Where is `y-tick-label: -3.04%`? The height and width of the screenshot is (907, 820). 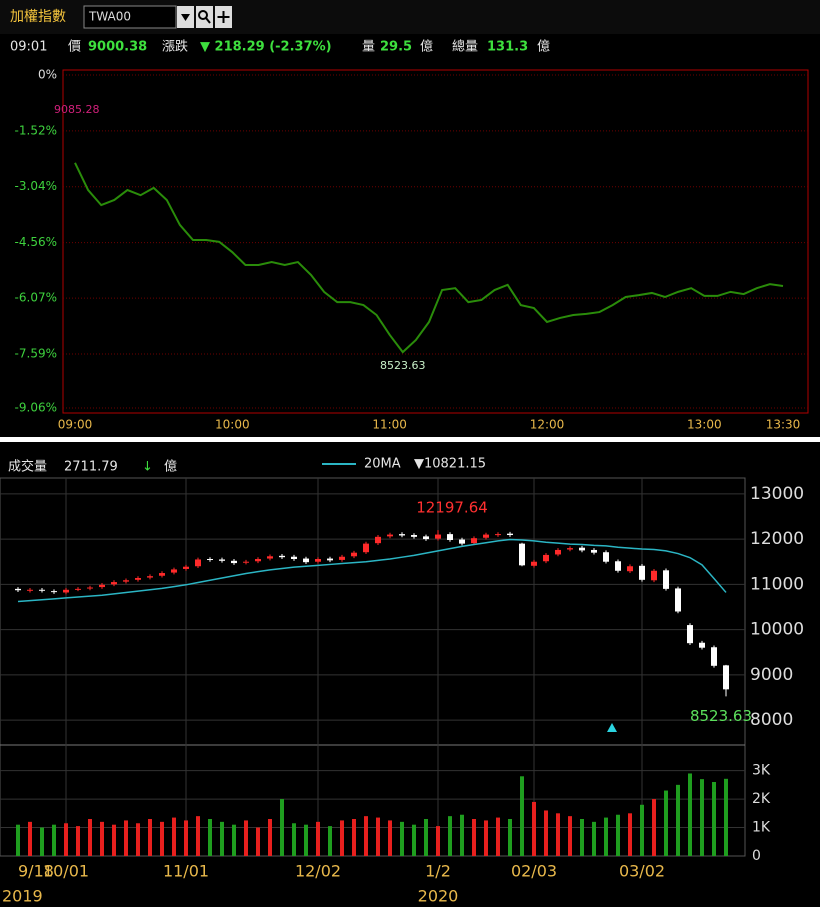 y-tick-label: -3.04% is located at coordinates (36, 186).